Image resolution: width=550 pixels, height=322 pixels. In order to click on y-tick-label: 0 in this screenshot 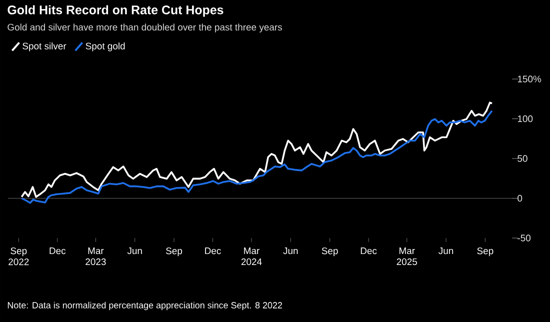, I will do `click(520, 198)`.